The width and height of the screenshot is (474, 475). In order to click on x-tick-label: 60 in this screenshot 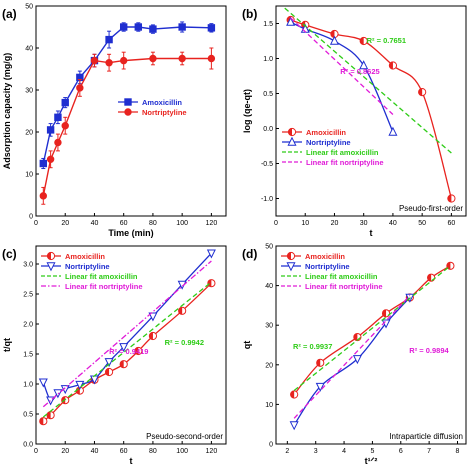, I will do `click(451, 223)`.